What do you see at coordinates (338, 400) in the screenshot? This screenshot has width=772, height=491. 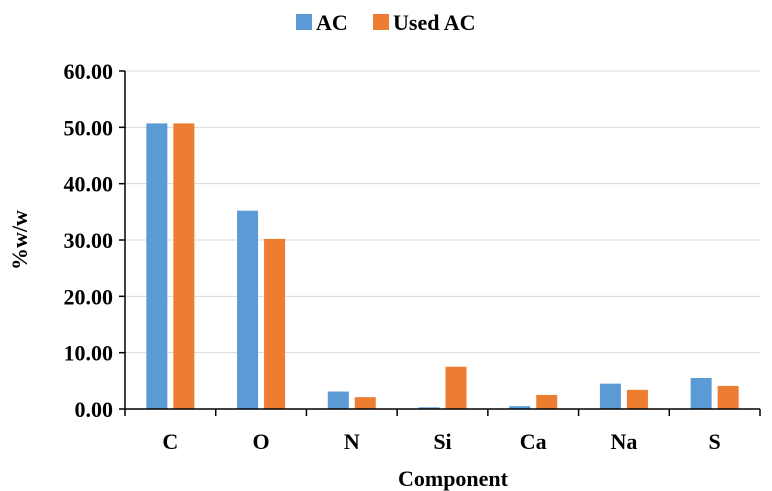 I see `bar-ac-n` at bounding box center [338, 400].